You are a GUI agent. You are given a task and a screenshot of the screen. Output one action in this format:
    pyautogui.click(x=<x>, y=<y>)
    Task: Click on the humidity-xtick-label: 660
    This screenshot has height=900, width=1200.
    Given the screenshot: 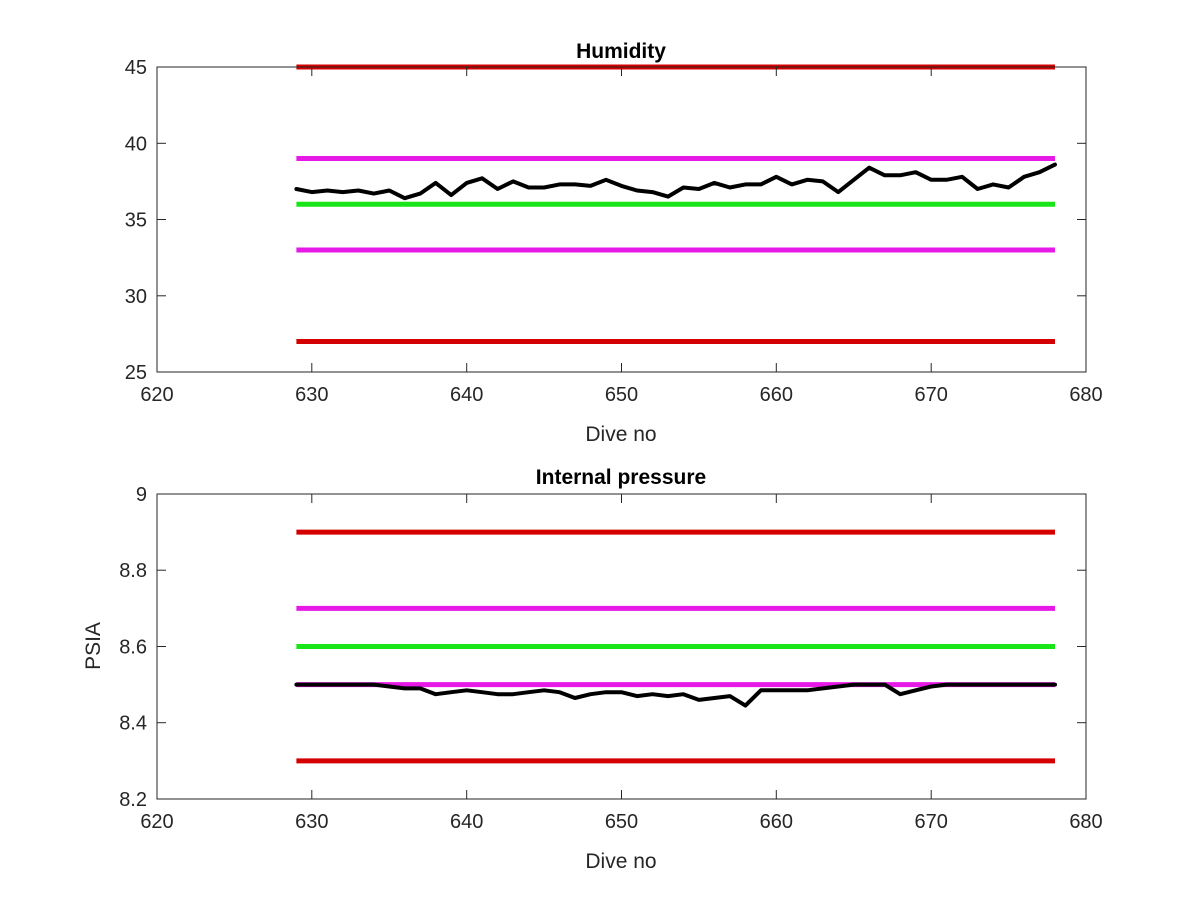 What is the action you would take?
    pyautogui.click(x=776, y=395)
    